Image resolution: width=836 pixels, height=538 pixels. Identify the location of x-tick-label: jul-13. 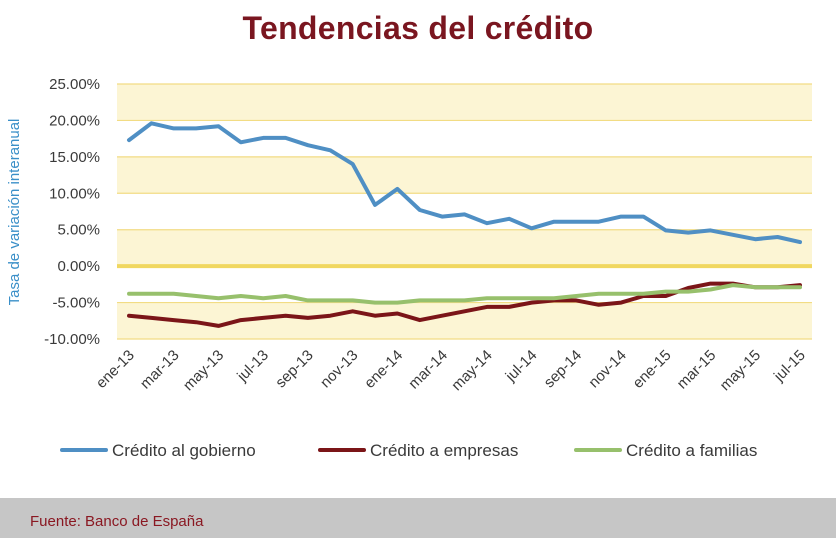
(252, 366).